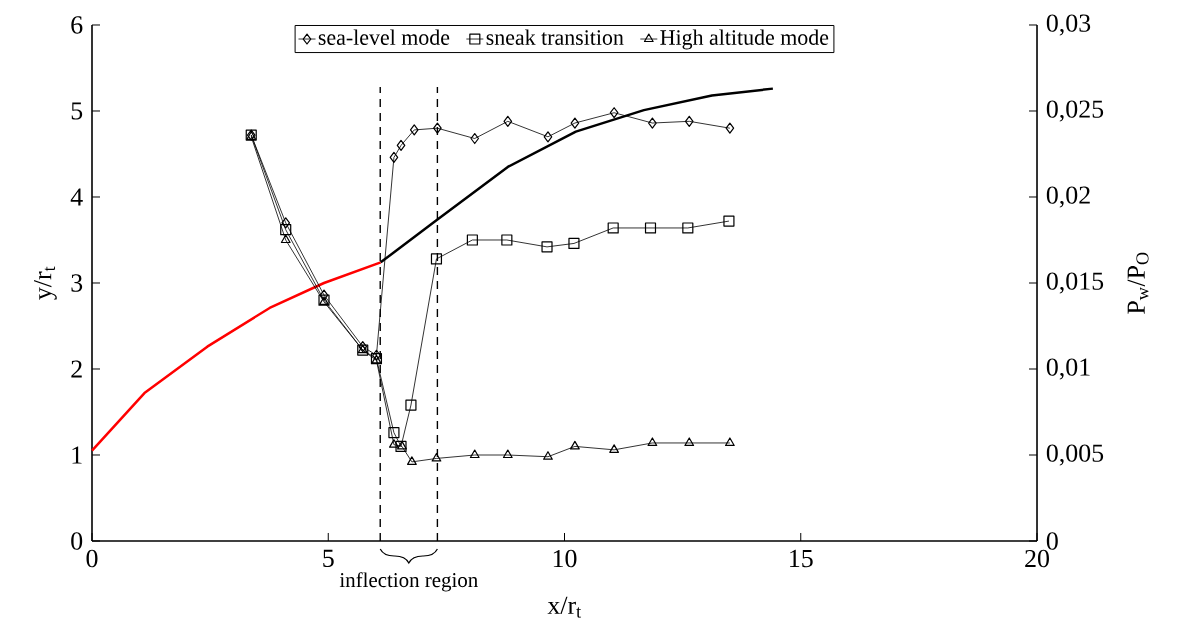 The height and width of the screenshot is (642, 1189). I want to click on y2-tick-label: 0,025, so click(1075, 111).